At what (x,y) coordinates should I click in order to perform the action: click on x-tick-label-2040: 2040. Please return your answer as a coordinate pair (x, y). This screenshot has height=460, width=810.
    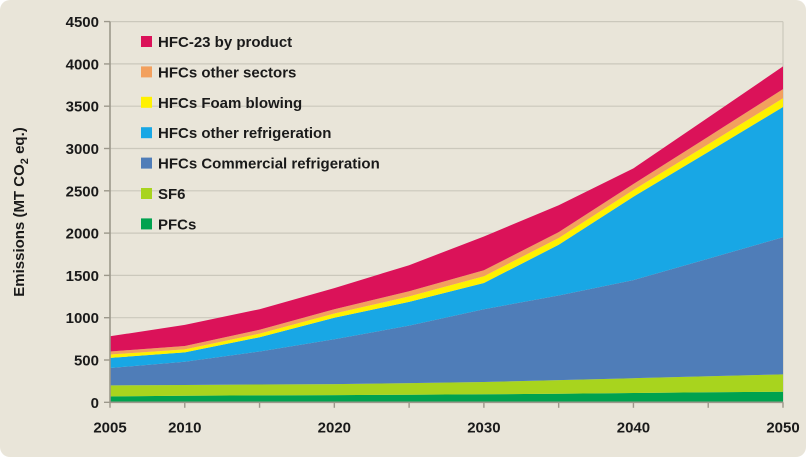
    Looking at the image, I should click on (633, 427).